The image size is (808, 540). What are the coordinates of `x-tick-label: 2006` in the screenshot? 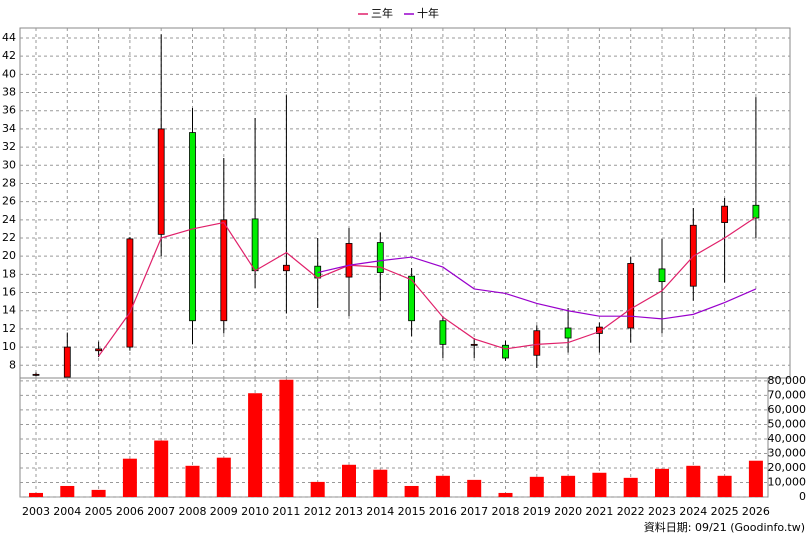 It's located at (130, 511).